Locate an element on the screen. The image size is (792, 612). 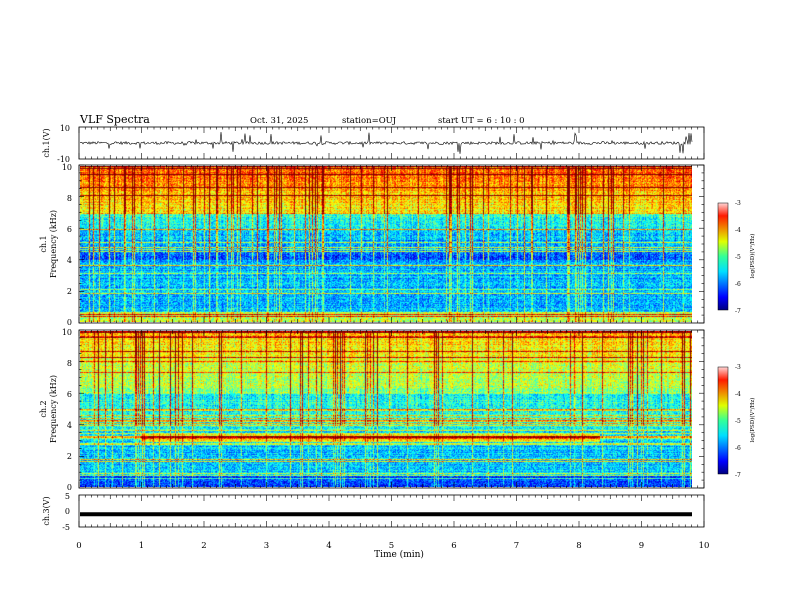
ch3-waveform-ticks is located at coordinates (391, 511).